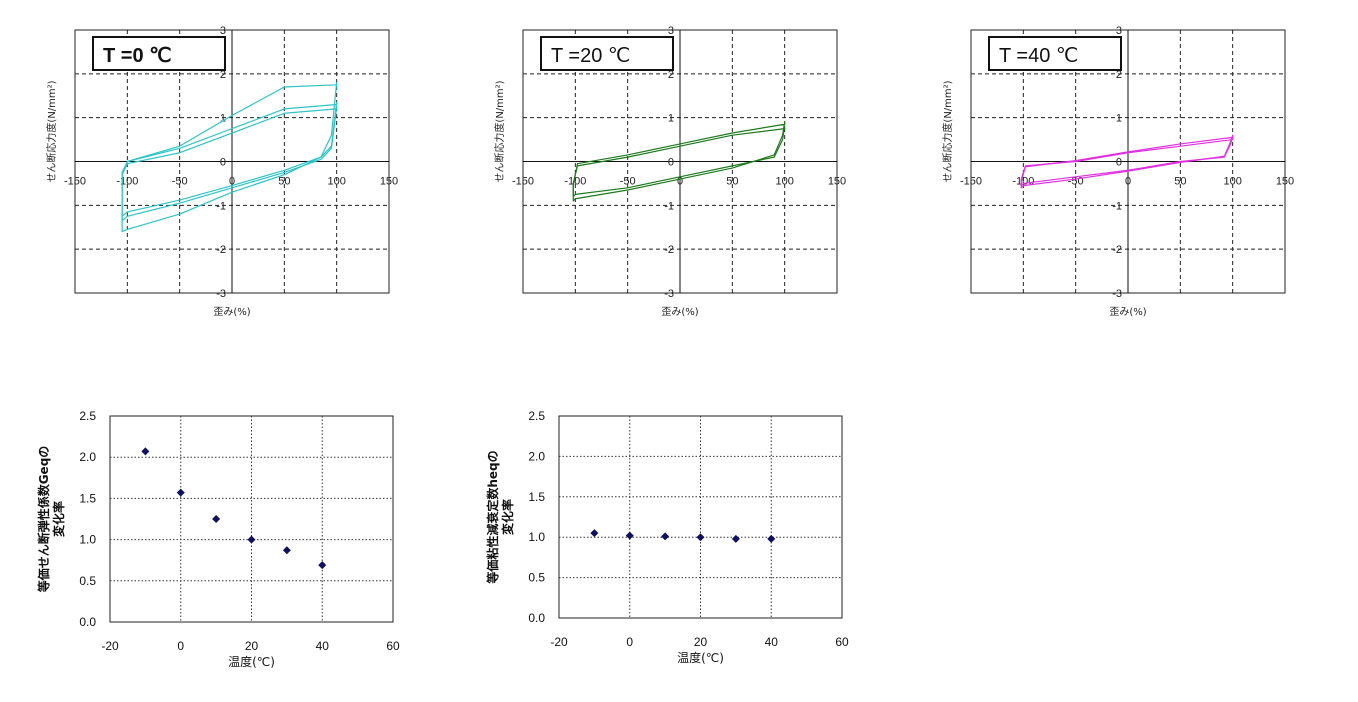  Describe the element at coordinates (43, 520) in the screenshot. I see `y-axis-label-line: 等価せん断弾性係数Geqの` at that location.